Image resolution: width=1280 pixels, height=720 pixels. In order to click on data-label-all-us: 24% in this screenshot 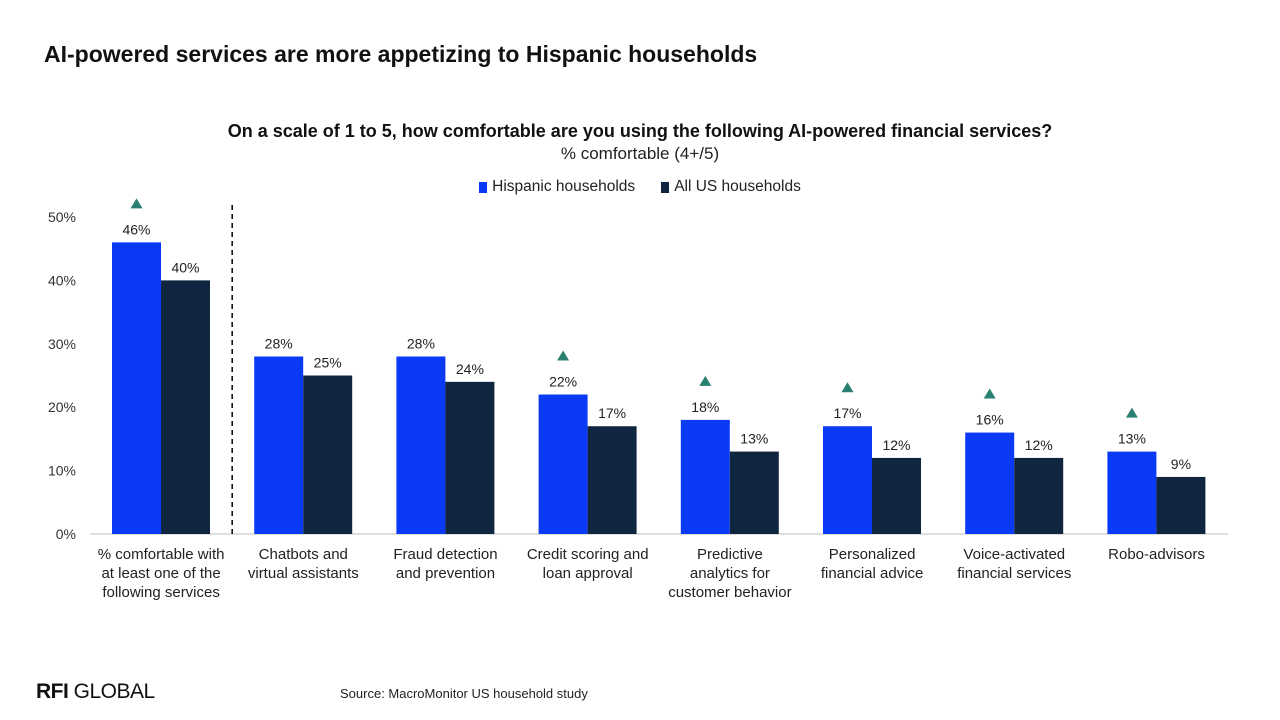, I will do `click(470, 369)`.